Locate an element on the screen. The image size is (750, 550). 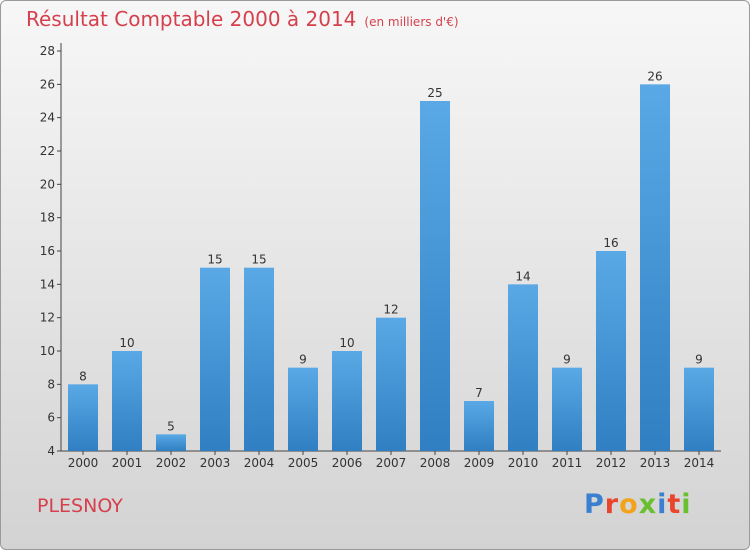
y-tick-label: 4 is located at coordinates (51, 451).